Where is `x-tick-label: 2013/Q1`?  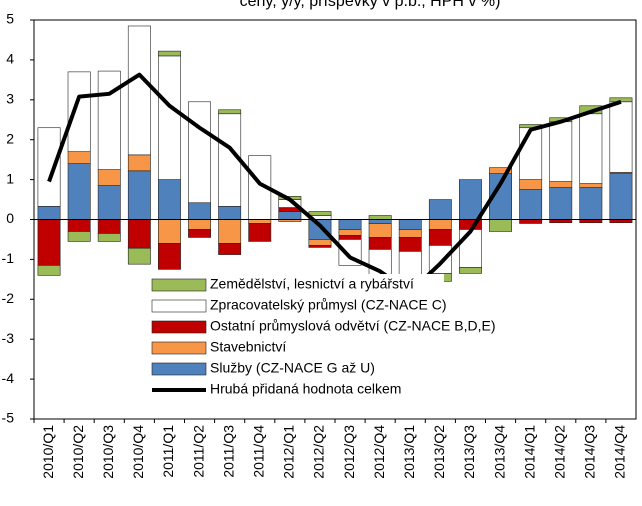 x-tick-label: 2013/Q1 is located at coordinates (409, 452).